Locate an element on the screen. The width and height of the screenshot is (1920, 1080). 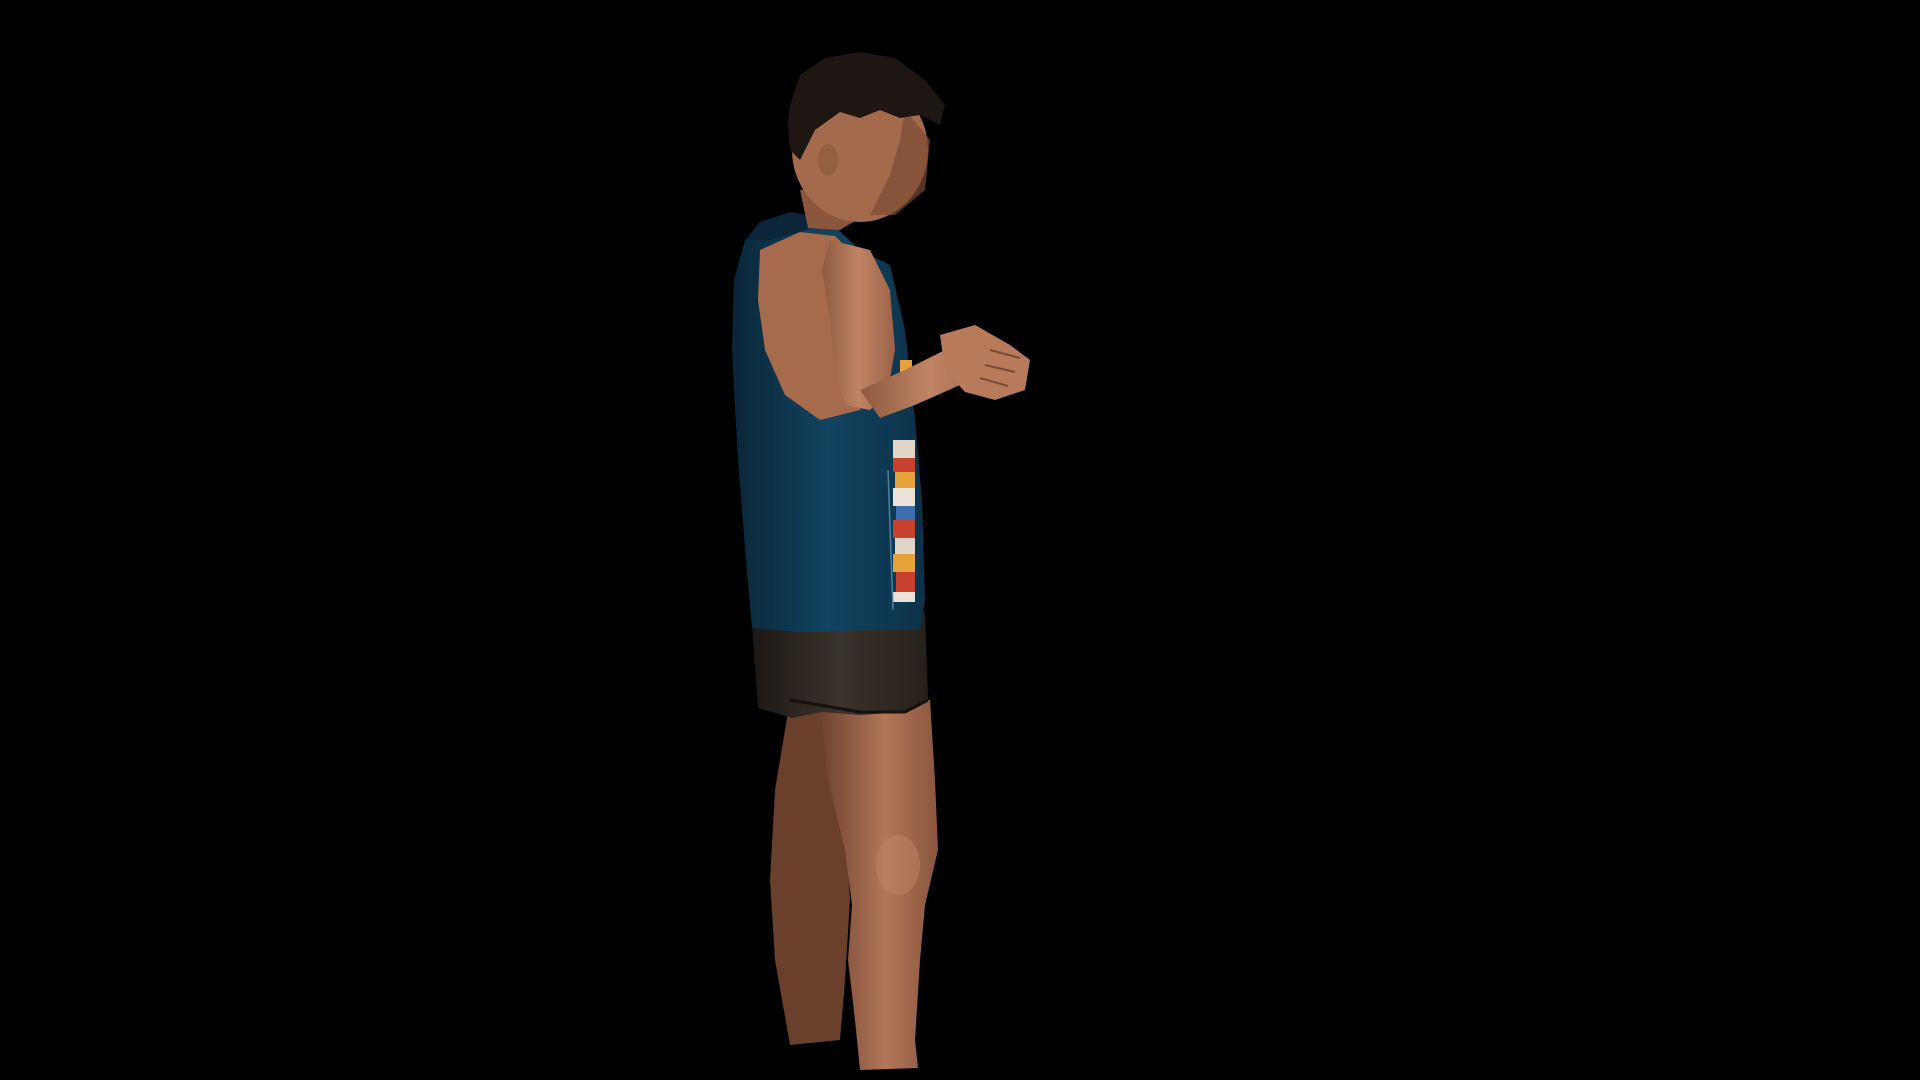
front-leg is located at coordinates (879, 885).